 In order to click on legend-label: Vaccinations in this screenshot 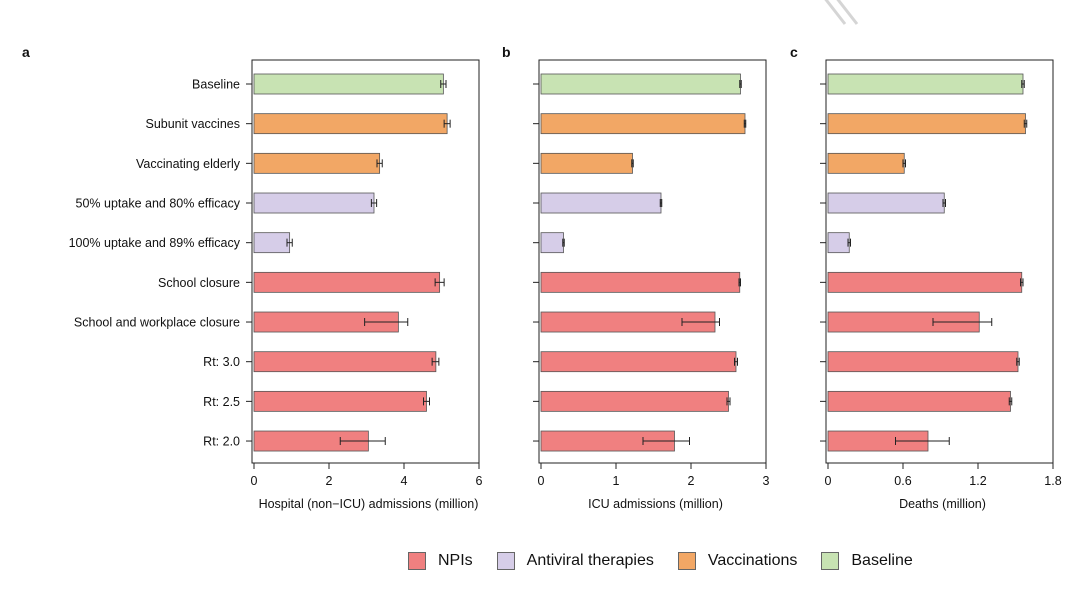, I will do `click(752, 560)`.